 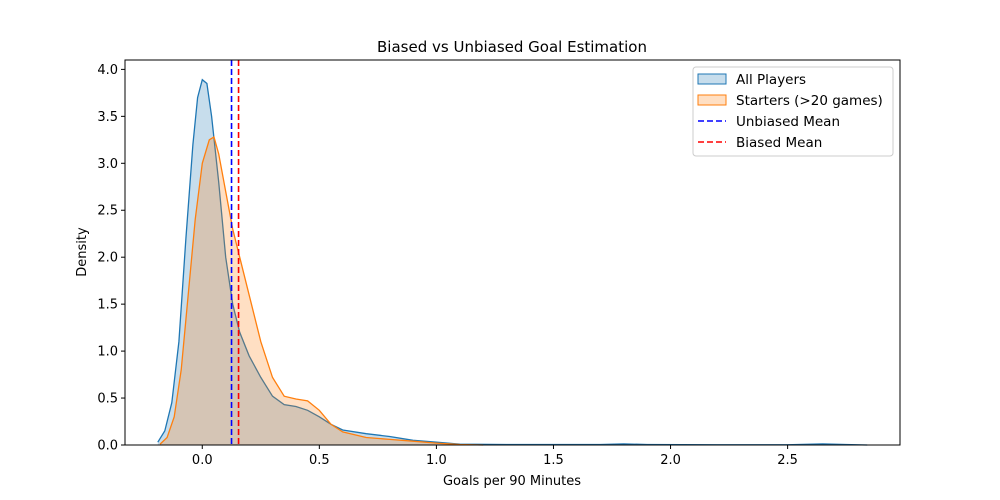 What do you see at coordinates (670, 460) in the screenshot?
I see `x-tick-label: 2.0` at bounding box center [670, 460].